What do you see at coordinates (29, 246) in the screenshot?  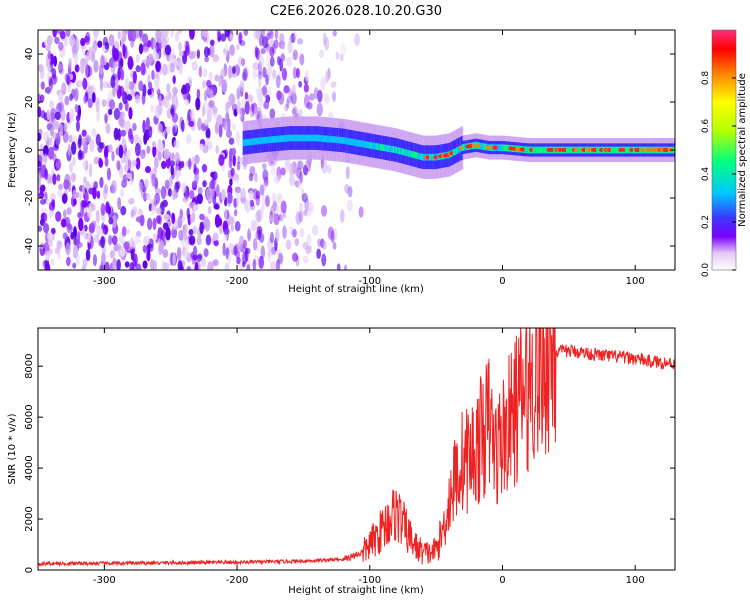 I see `y-tick-label: -40` at bounding box center [29, 246].